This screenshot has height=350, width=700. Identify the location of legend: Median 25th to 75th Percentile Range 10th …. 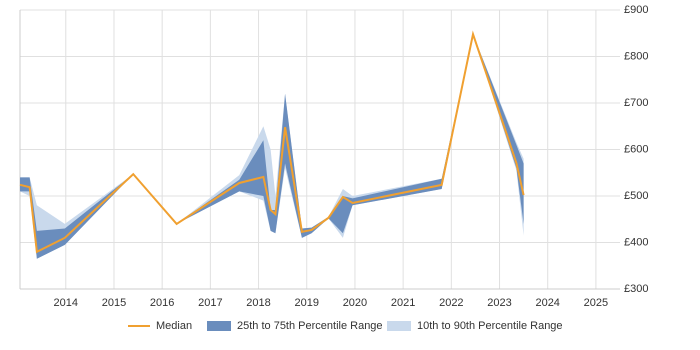
(345, 326).